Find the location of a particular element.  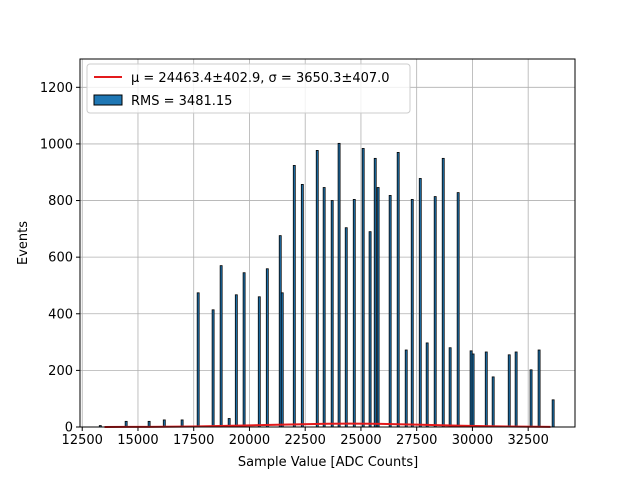

x-tick-label: 17500 is located at coordinates (193, 440).